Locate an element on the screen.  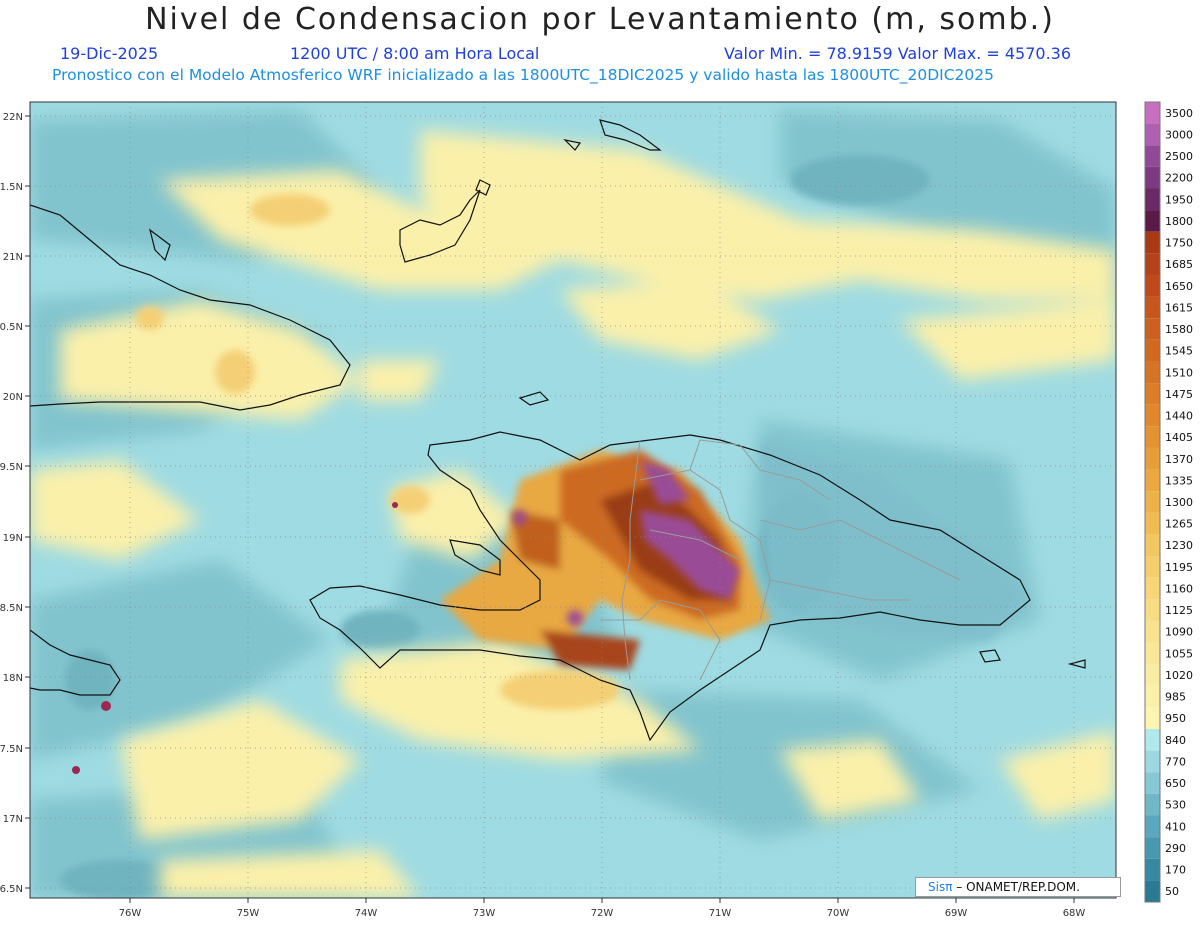
legend-label: 1090 is located at coordinates (1179, 632).